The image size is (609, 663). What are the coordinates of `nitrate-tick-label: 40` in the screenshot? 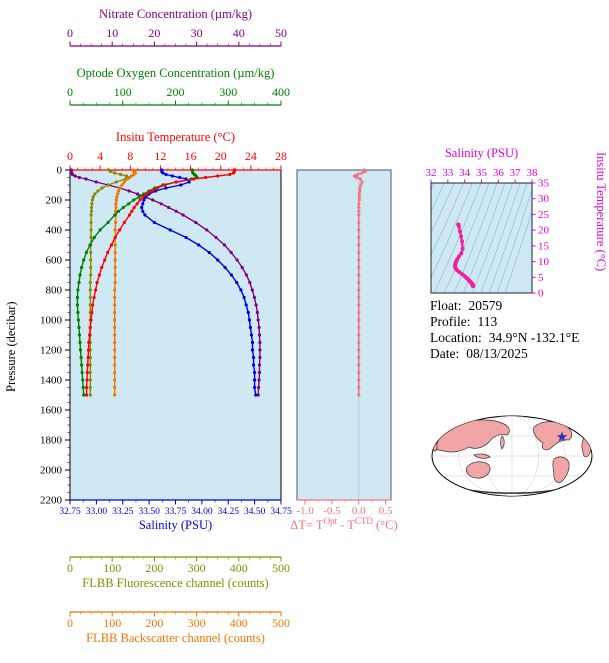 It's located at (239, 33).